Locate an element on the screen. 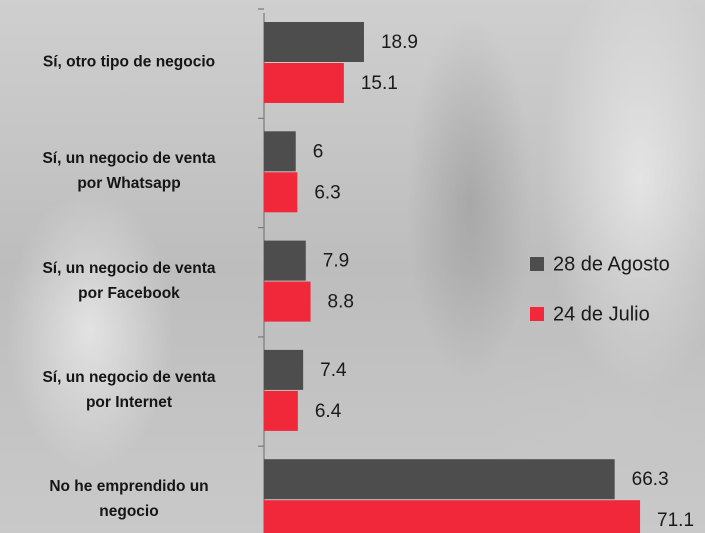 The height and width of the screenshot is (533, 705). value-label: 66.3 is located at coordinates (650, 479).